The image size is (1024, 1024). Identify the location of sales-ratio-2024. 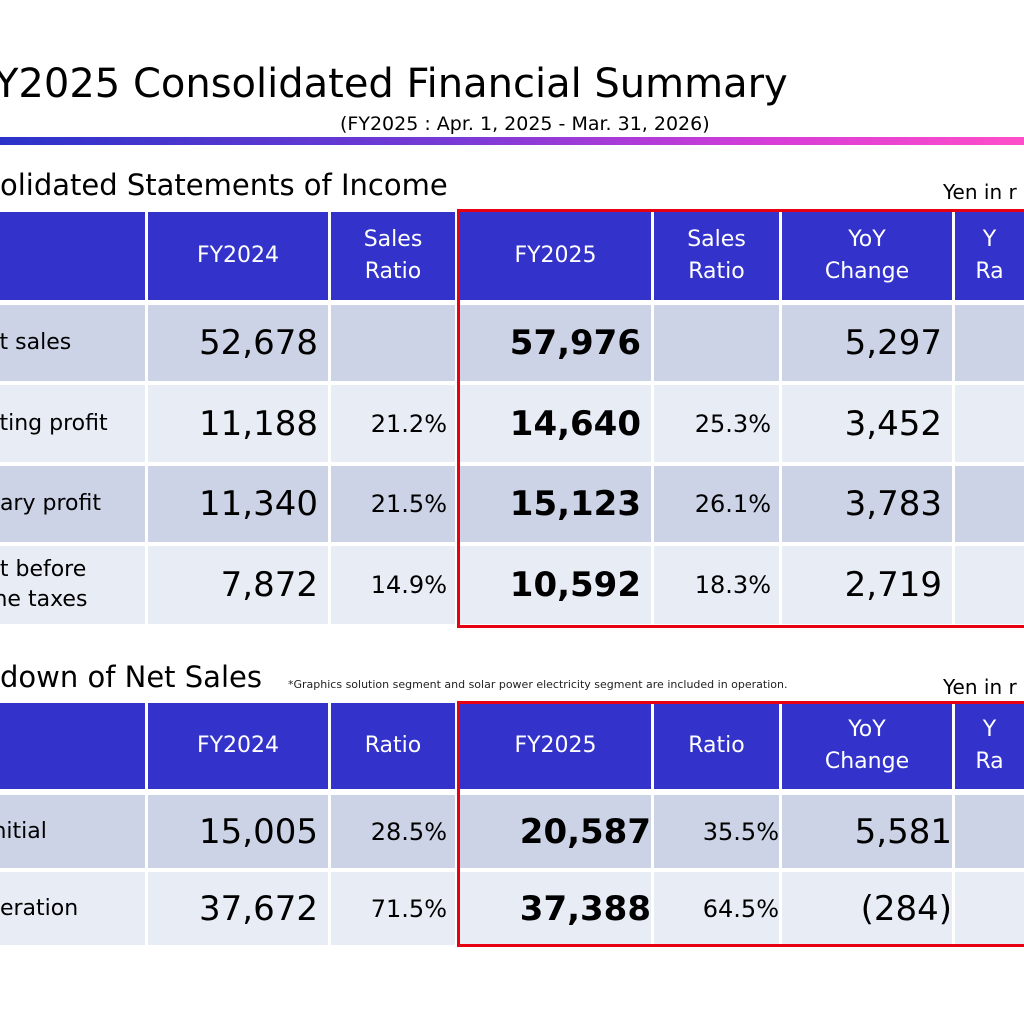
(393, 343).